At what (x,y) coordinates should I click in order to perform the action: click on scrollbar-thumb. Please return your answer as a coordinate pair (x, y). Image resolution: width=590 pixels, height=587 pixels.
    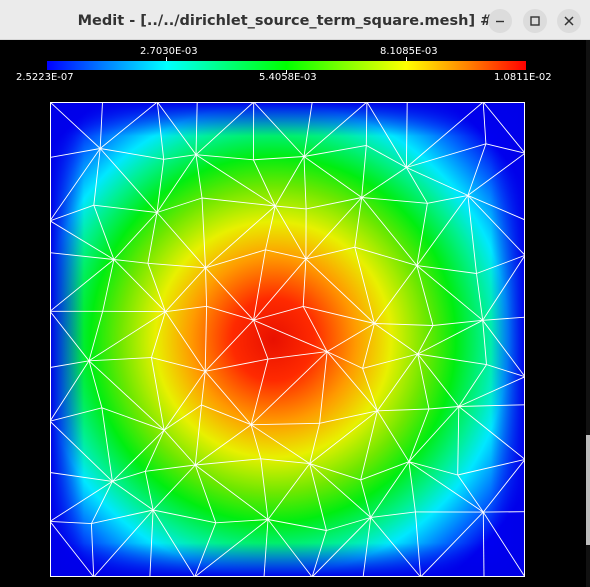
    Looking at the image, I should click on (588, 490).